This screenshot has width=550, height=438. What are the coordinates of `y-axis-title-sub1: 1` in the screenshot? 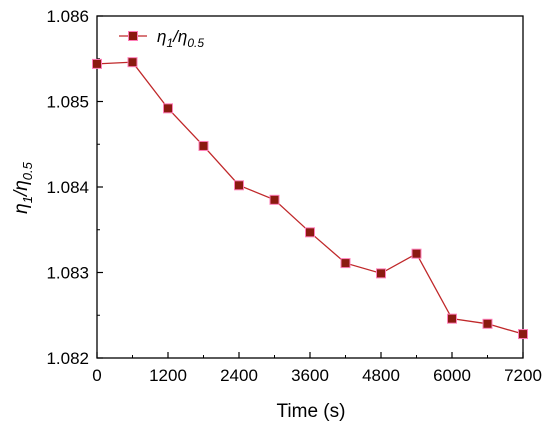 It's located at (27, 199).